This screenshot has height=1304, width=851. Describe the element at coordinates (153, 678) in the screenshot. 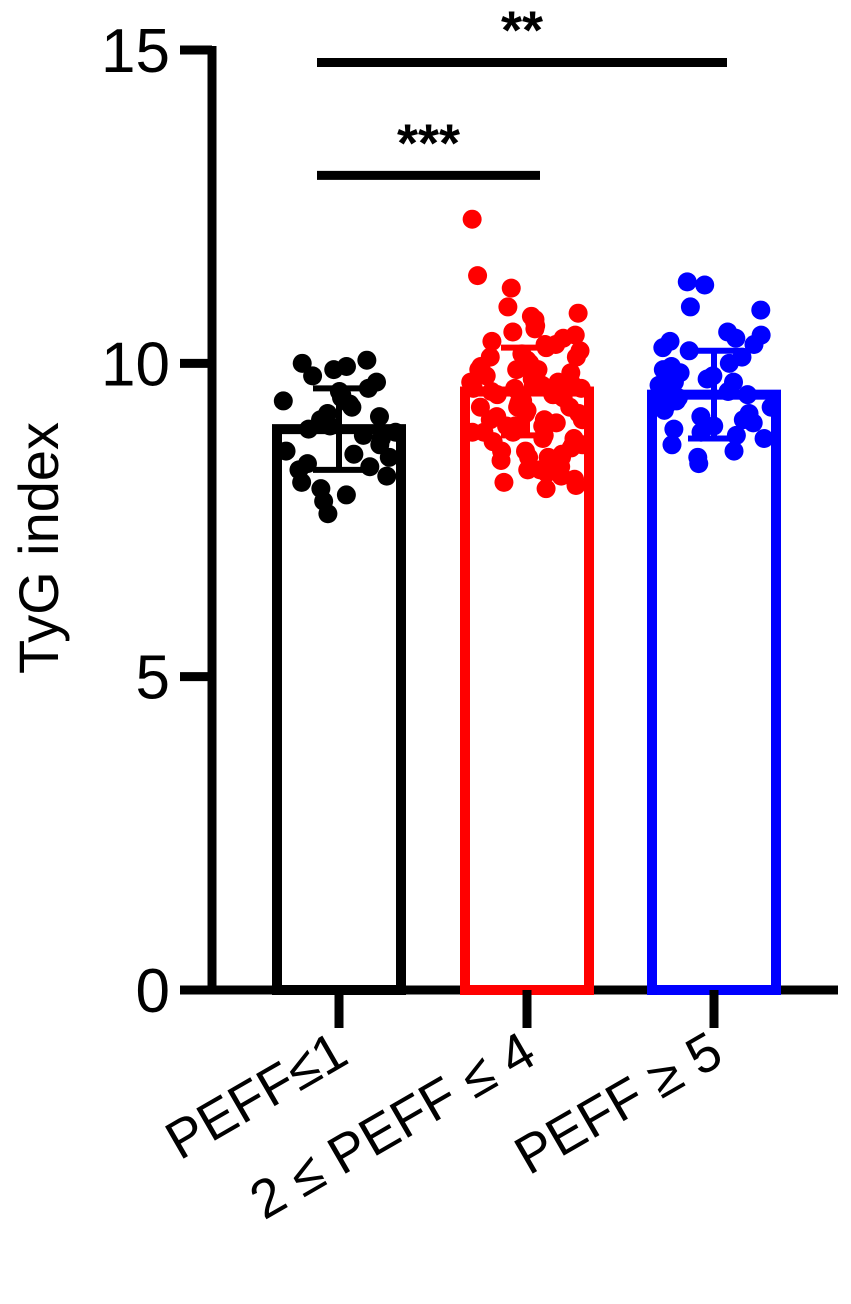

I see `y-tick-label: 5` at that location.